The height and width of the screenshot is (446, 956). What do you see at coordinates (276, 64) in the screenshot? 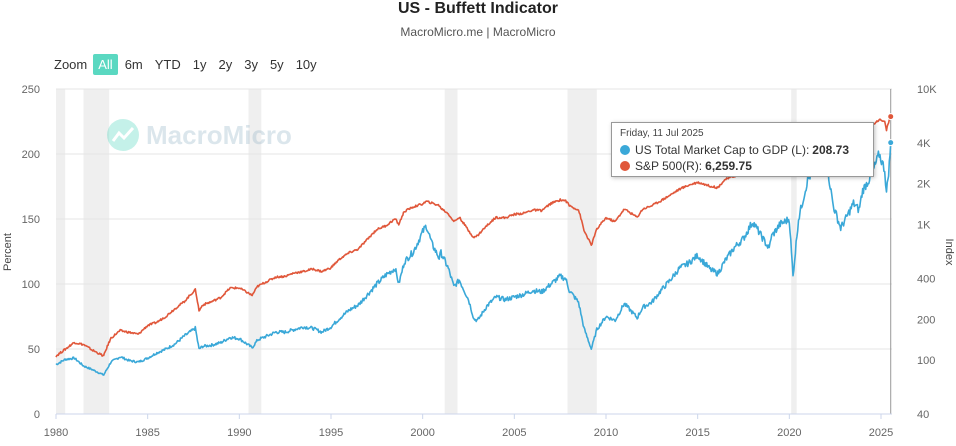
I see `zoom-button-5y: 5y` at bounding box center [276, 64].